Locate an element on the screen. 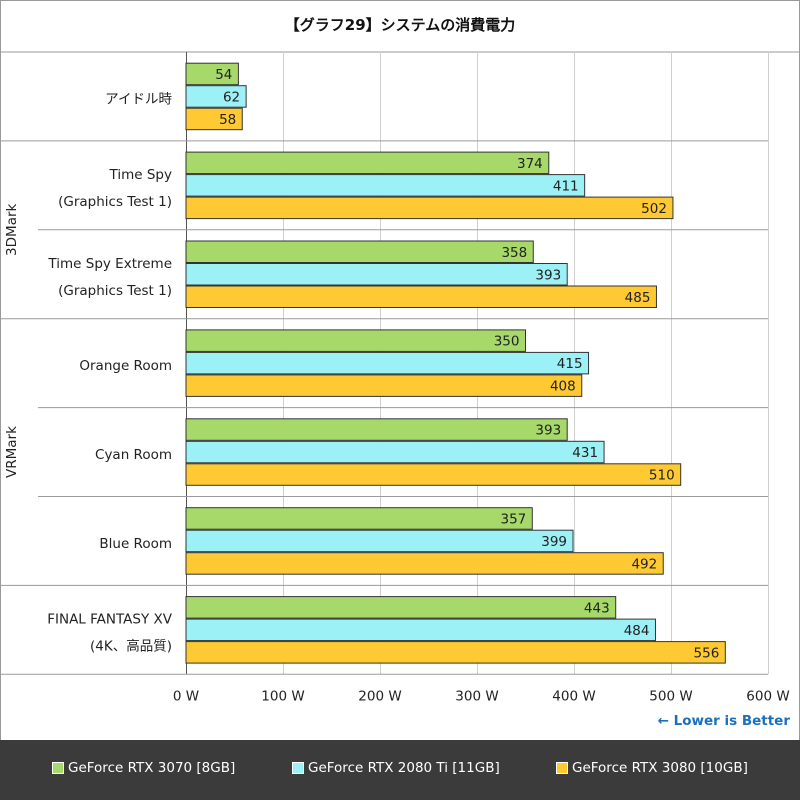 The width and height of the screenshot is (800, 800). legend-label: GeForce RTX 3070 [8GB] is located at coordinates (152, 768).